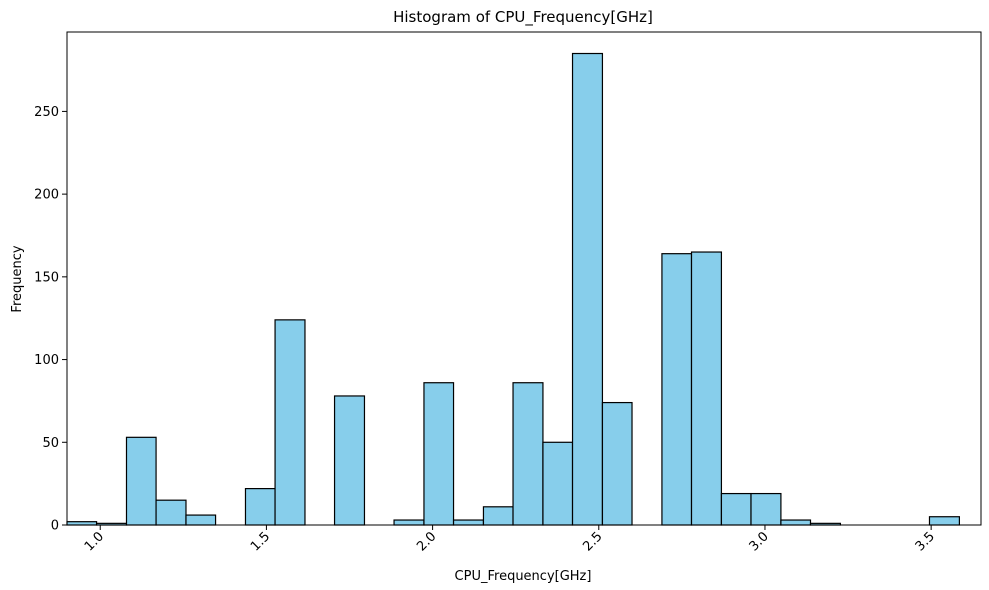 This screenshot has width=989, height=590. Describe the element at coordinates (426, 541) in the screenshot. I see `x-tick-label: 2.0` at that location.